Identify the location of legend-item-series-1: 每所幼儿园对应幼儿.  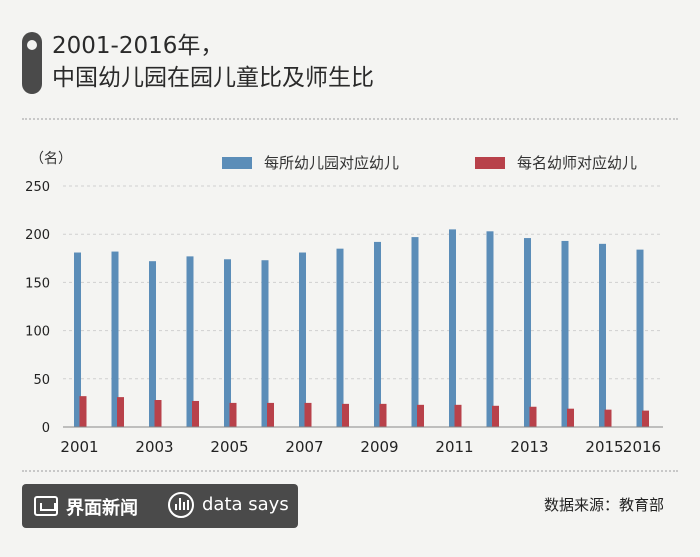
(310, 162).